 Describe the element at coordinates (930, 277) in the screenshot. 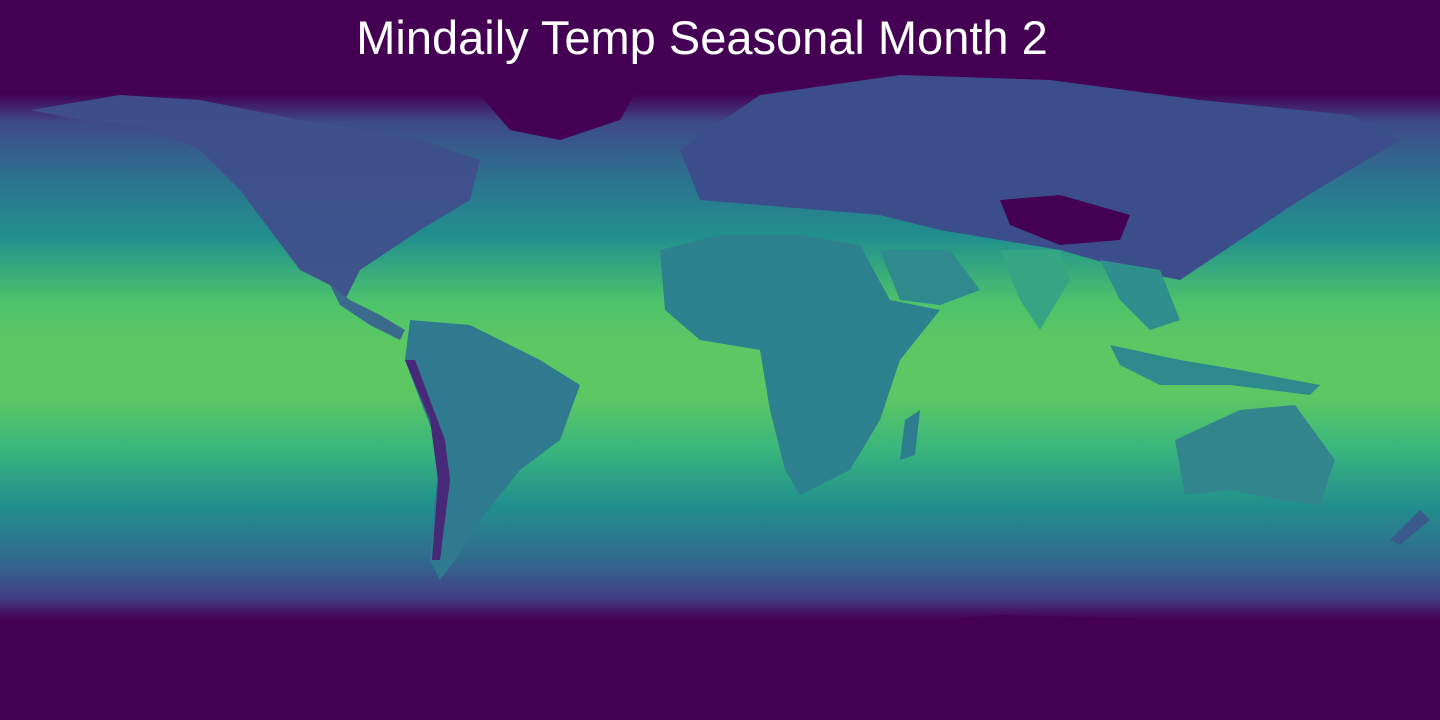

I see `arabia` at that location.